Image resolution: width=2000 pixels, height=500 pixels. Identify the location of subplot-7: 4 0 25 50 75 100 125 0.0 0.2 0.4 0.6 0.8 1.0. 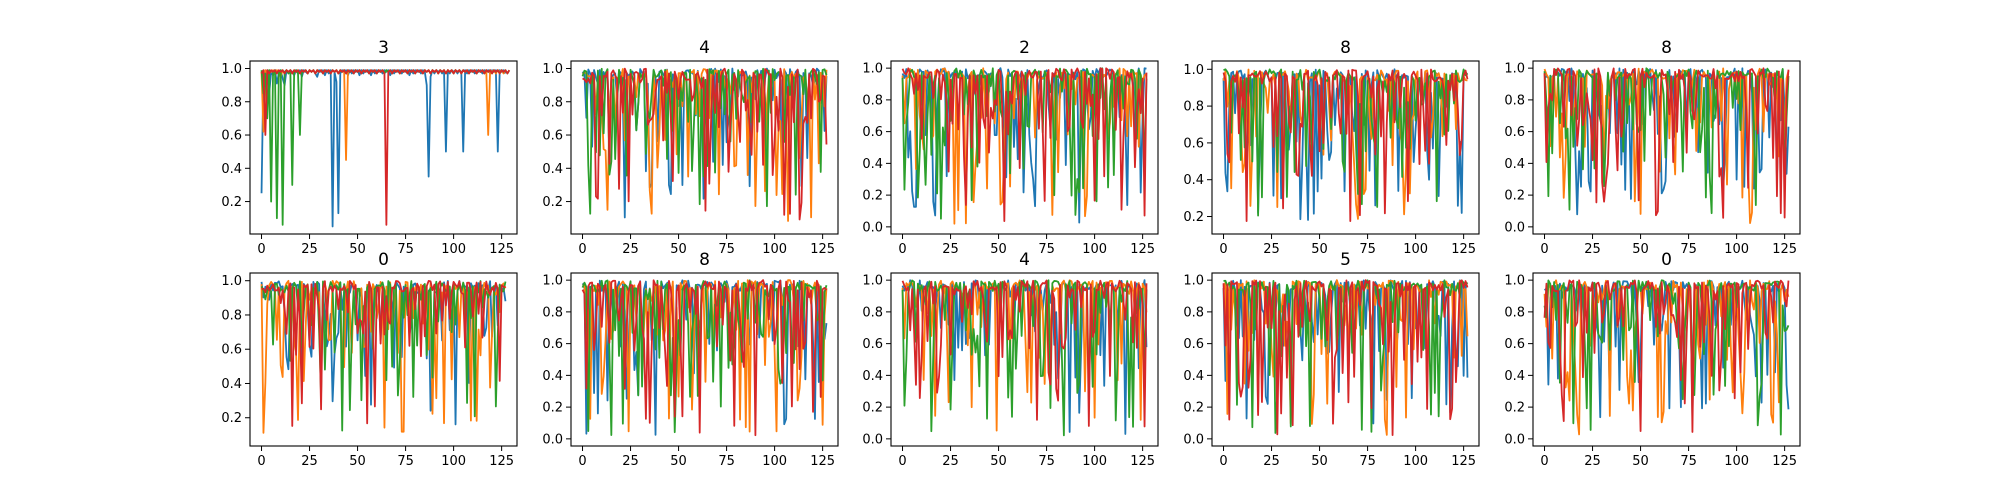
(1010, 359).